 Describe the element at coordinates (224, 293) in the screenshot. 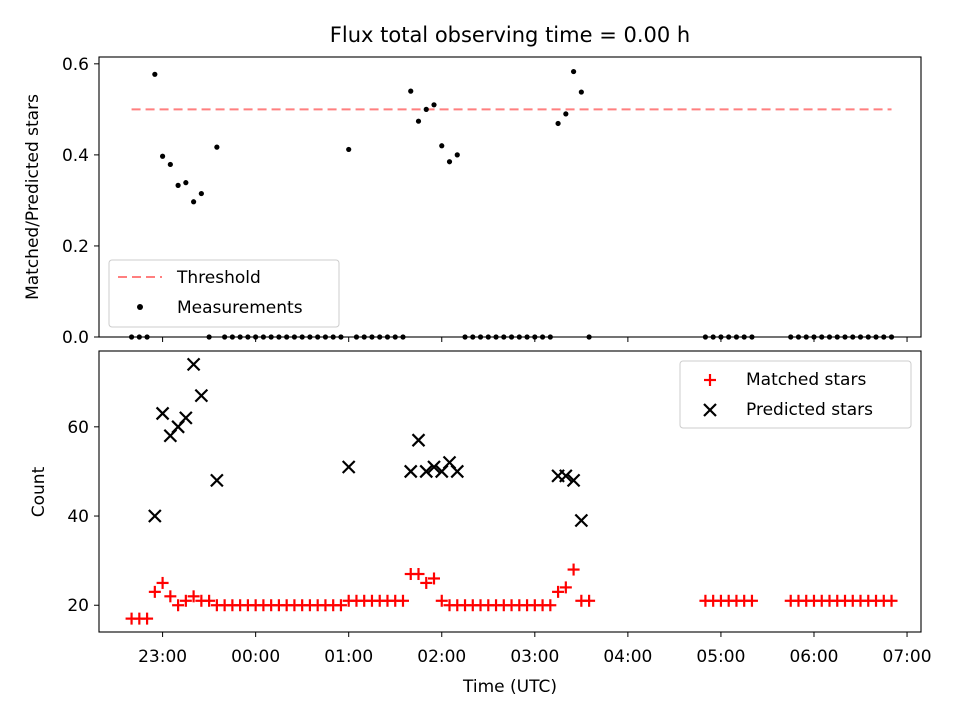

I see `top-legend: Threshold Measurements` at that location.